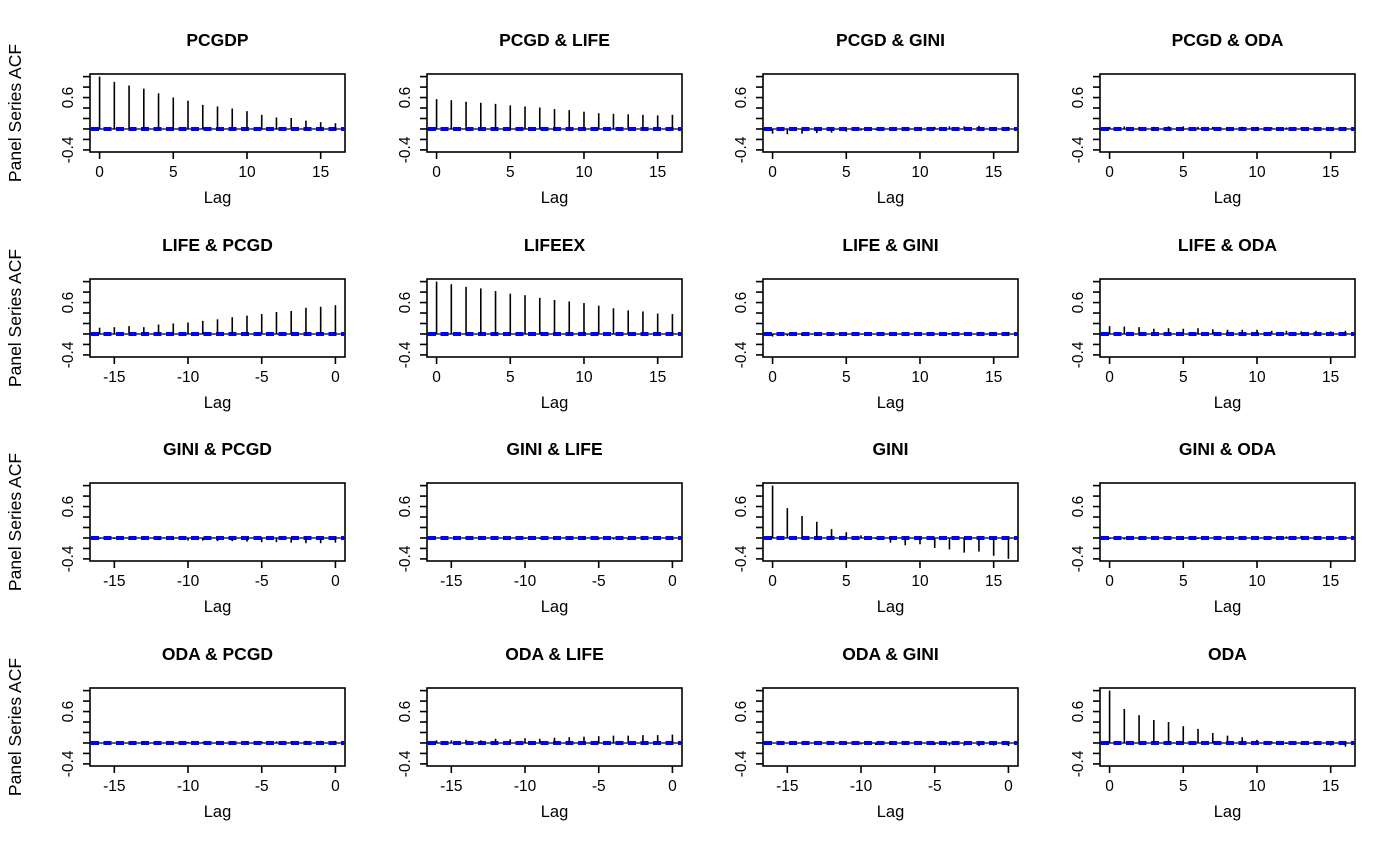  Describe the element at coordinates (1227, 654) in the screenshot. I see `panel-title: ODA` at that location.